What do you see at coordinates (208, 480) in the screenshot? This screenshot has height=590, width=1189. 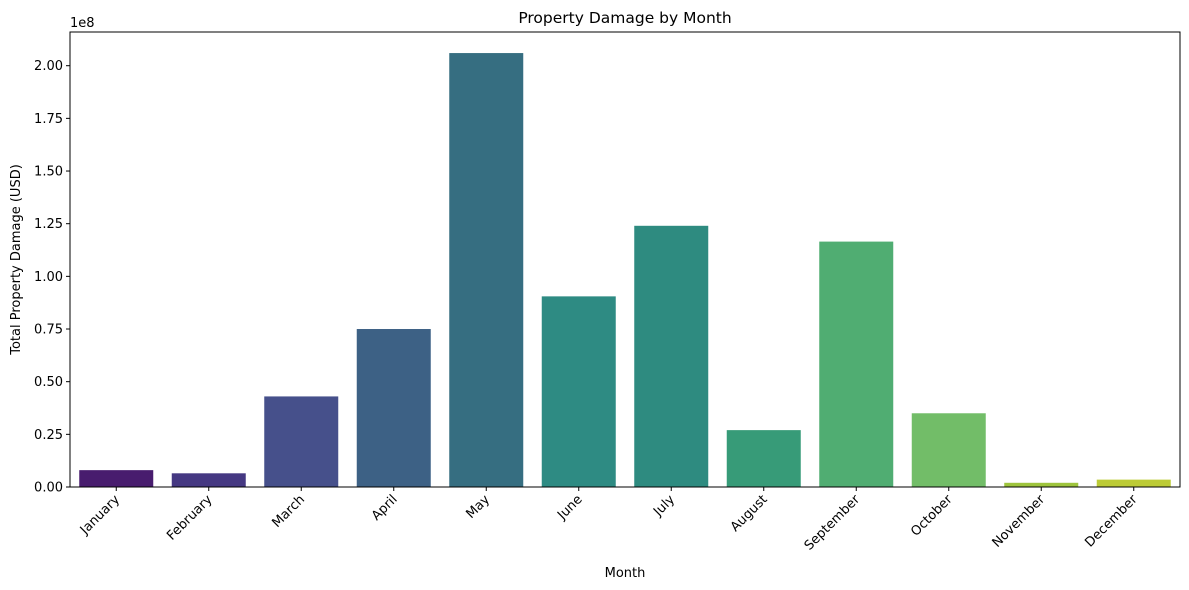 I see `bar-february` at bounding box center [208, 480].